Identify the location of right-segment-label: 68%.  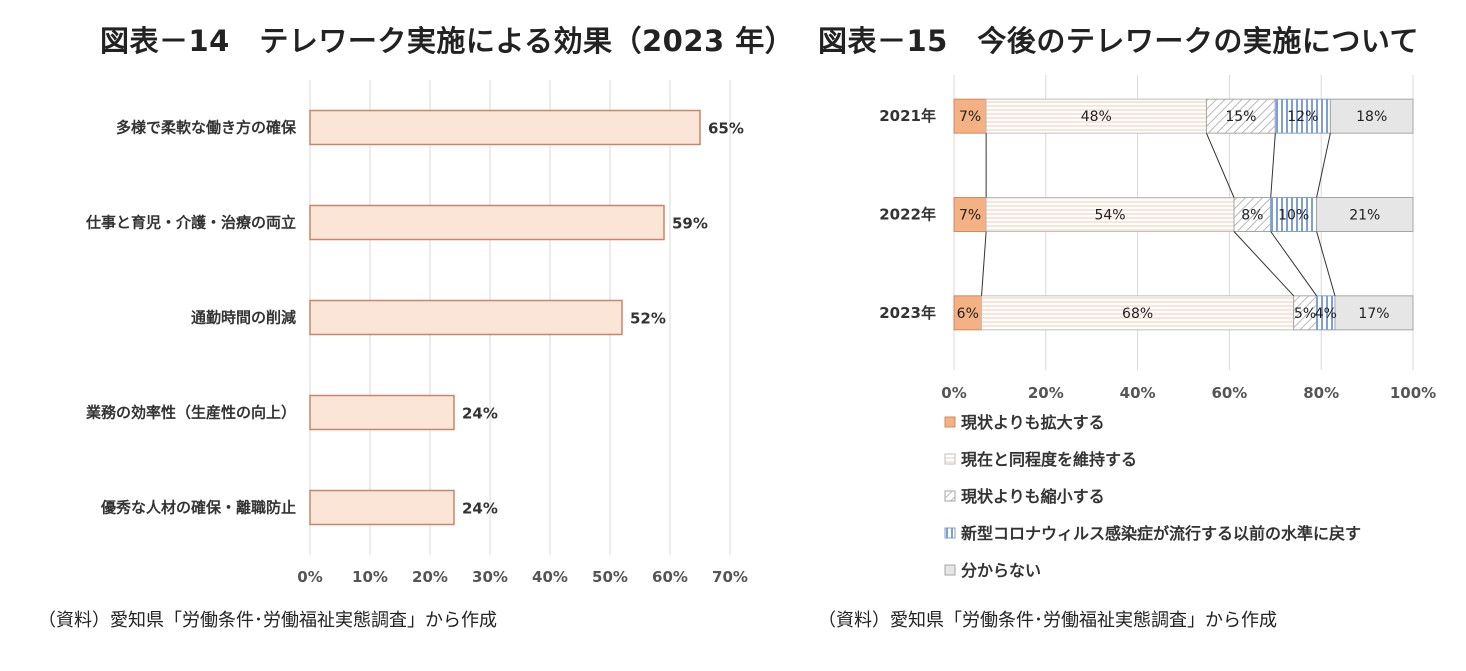
(1137, 314).